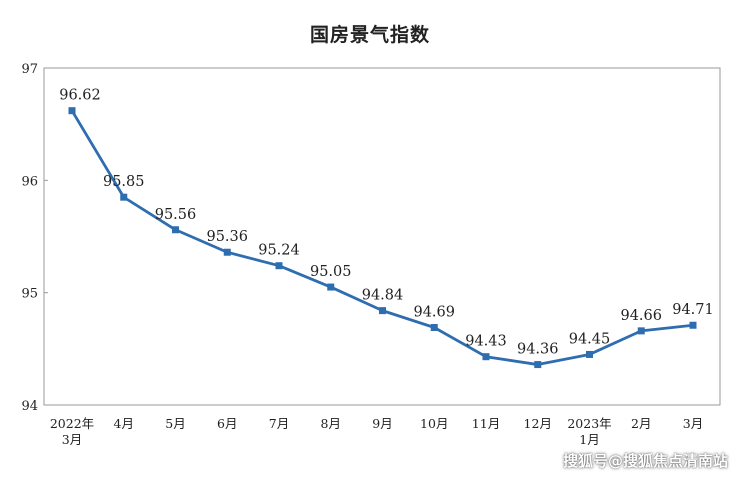 The image size is (740, 479). I want to click on y-tick-label: 97, so click(29, 69).